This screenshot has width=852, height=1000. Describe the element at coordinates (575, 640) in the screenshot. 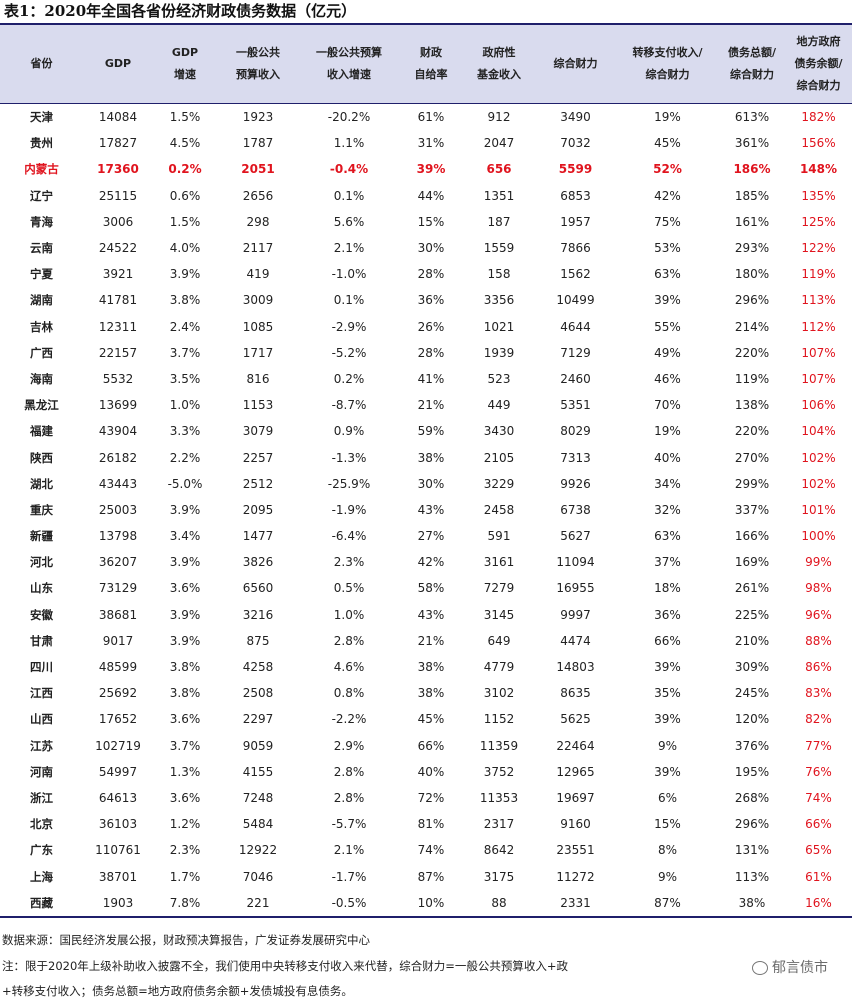

I see `data-cell: 4474` at that location.